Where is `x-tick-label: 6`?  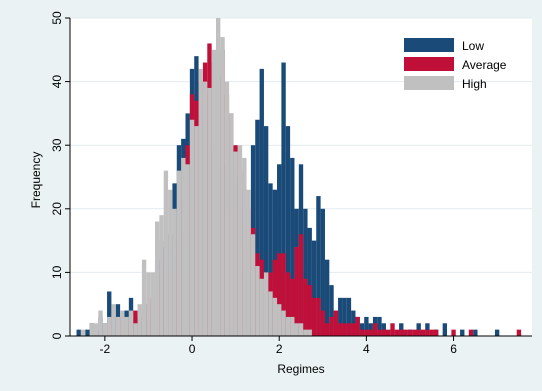
x-tick-label: 6 is located at coordinates (453, 349).